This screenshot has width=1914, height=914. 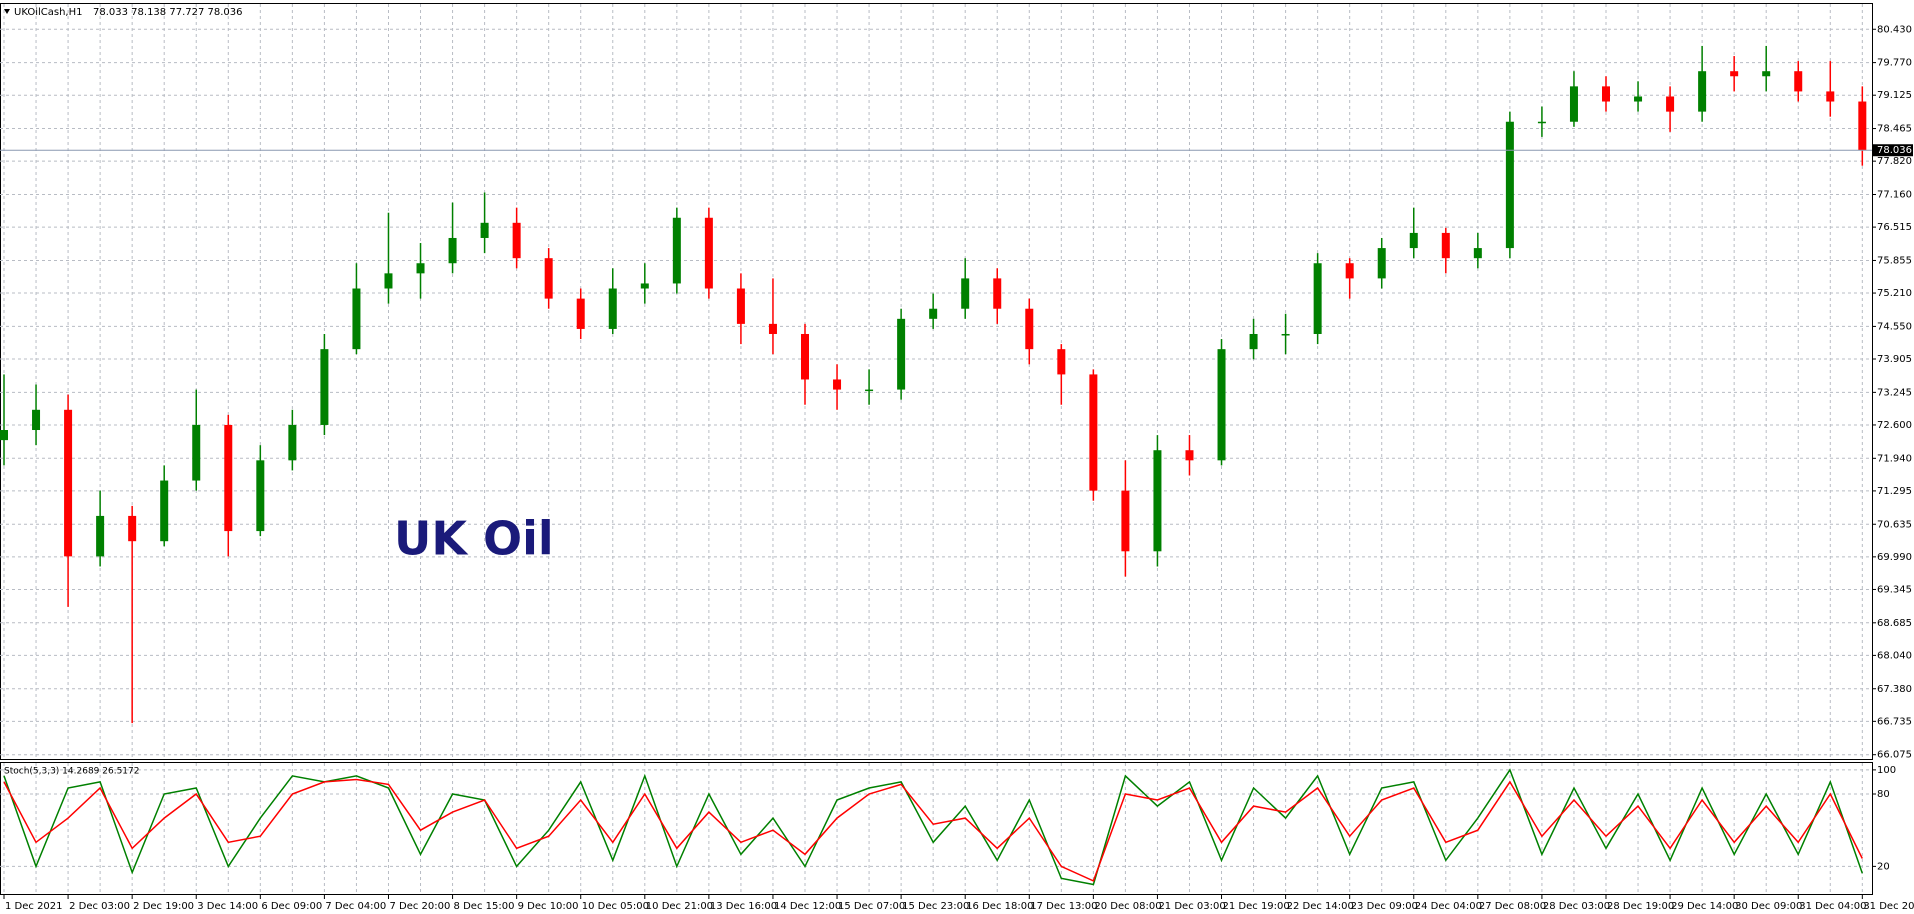 I want to click on y-tick-label: 77.160, so click(x=1894, y=195).